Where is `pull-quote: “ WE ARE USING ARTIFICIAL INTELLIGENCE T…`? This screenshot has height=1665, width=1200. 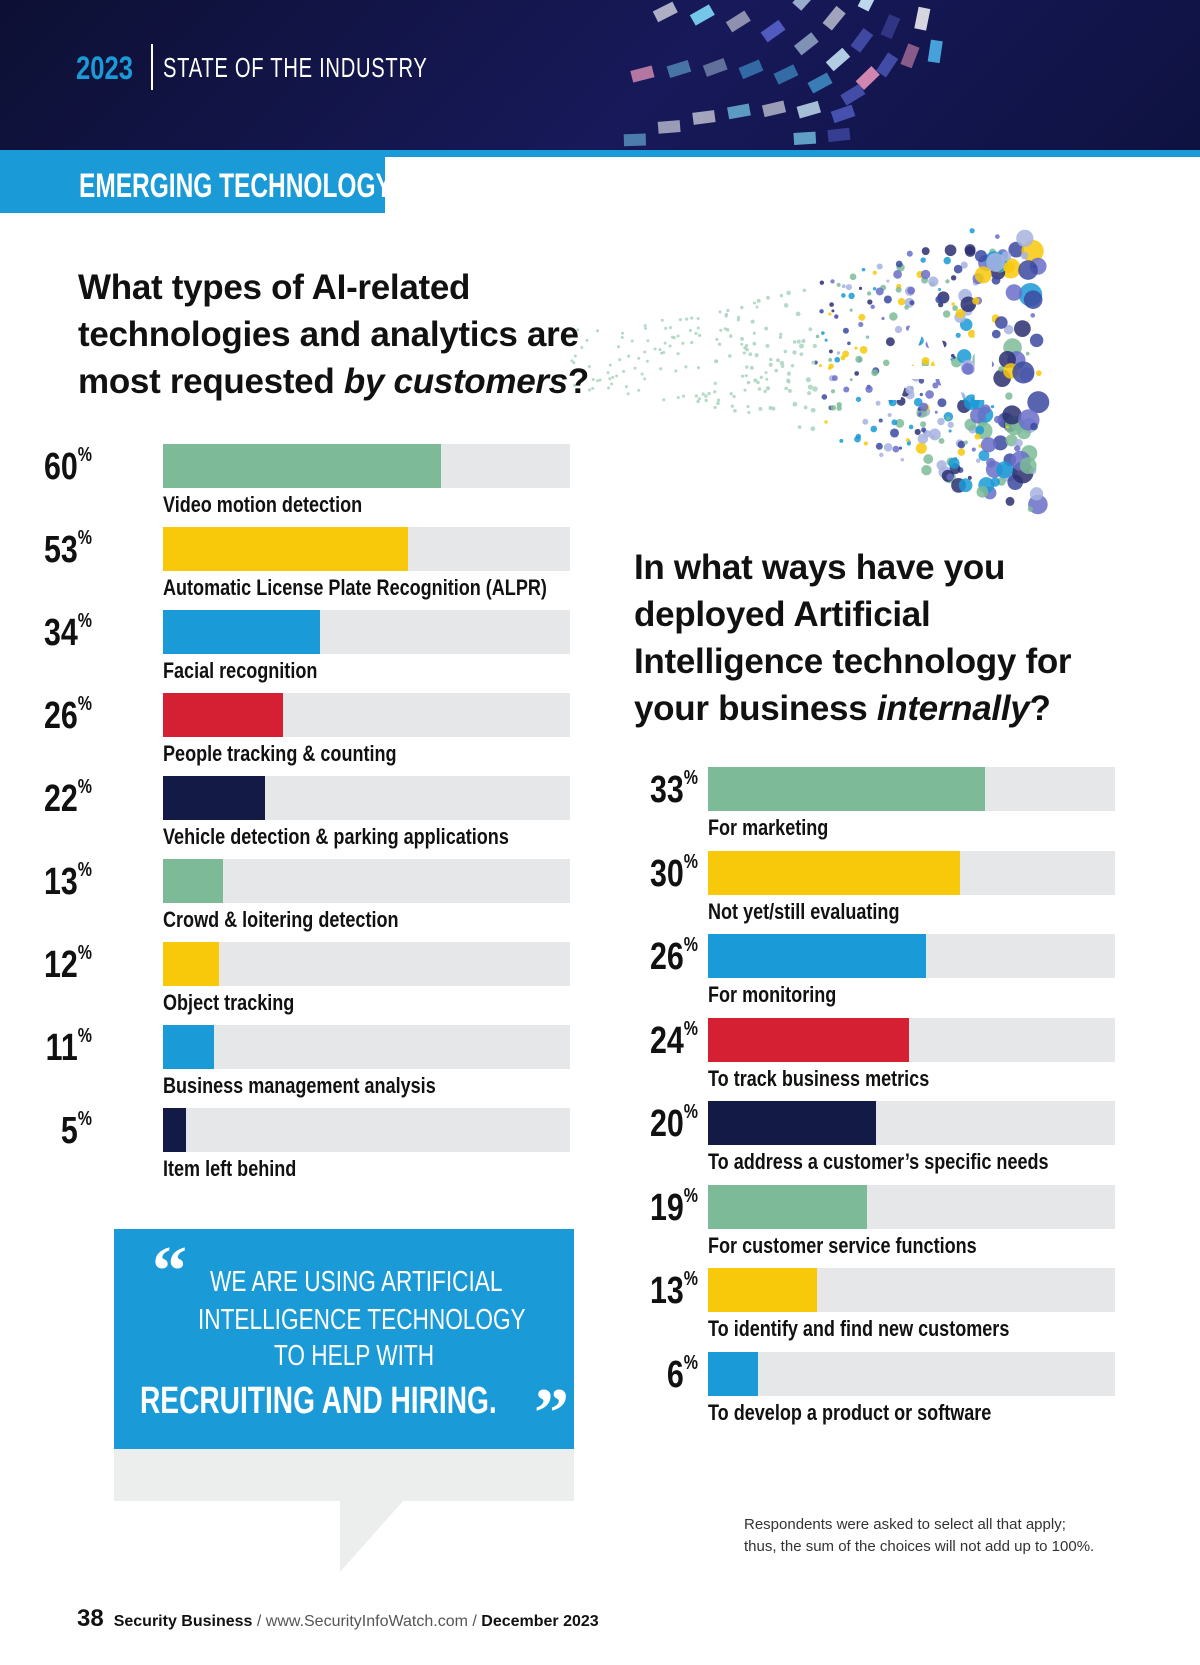 pull-quote: “ WE ARE USING ARTIFICIAL INTELLIGENCE T… is located at coordinates (344, 1339).